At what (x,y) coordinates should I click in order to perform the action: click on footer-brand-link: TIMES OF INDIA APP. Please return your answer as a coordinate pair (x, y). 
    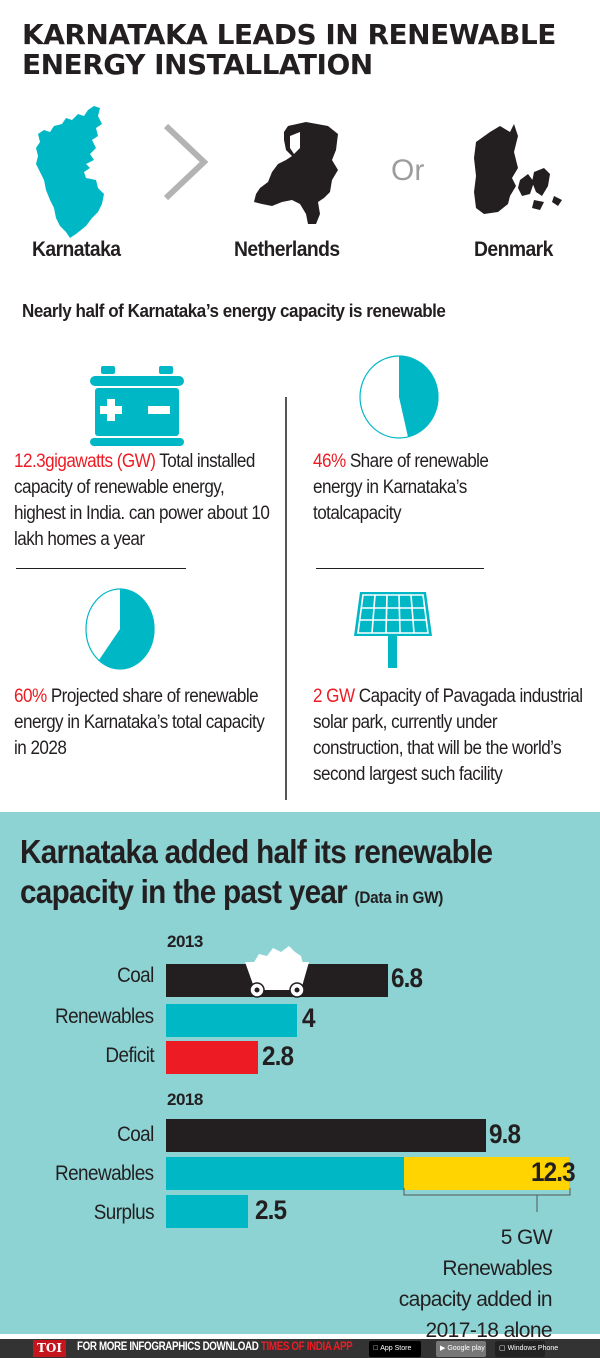
    Looking at the image, I should click on (306, 1347).